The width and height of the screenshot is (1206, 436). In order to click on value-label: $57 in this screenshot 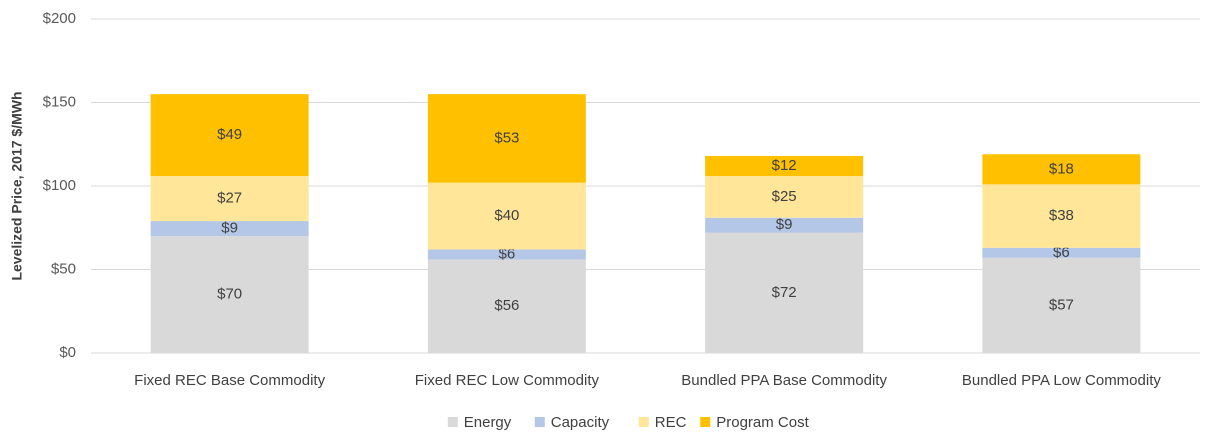, I will do `click(1061, 304)`.